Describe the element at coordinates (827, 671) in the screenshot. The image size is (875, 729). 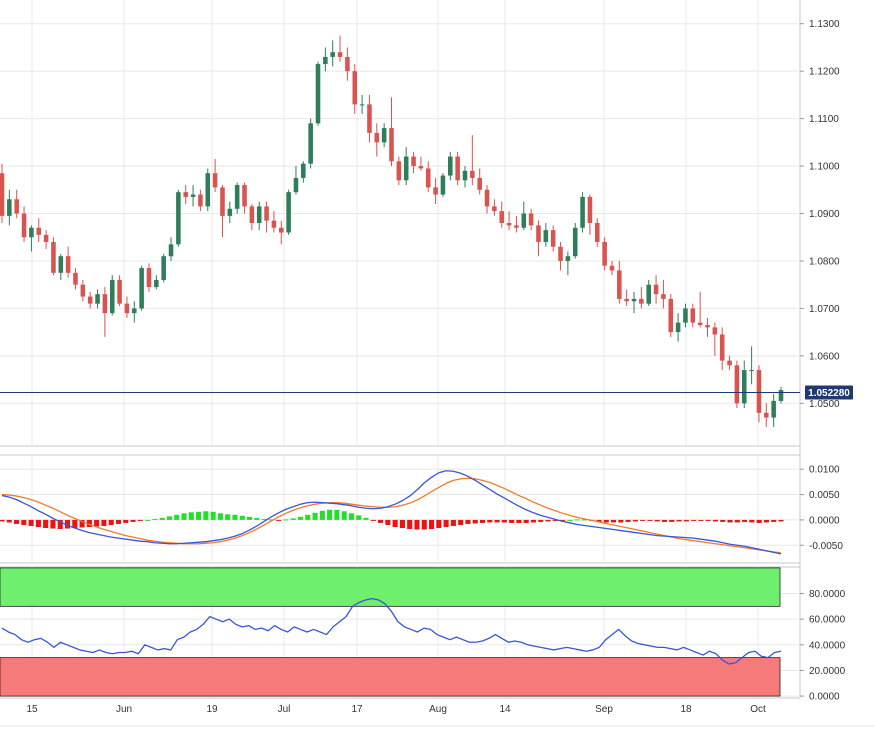
I see `rsi-axis-label: 20.0000` at that location.